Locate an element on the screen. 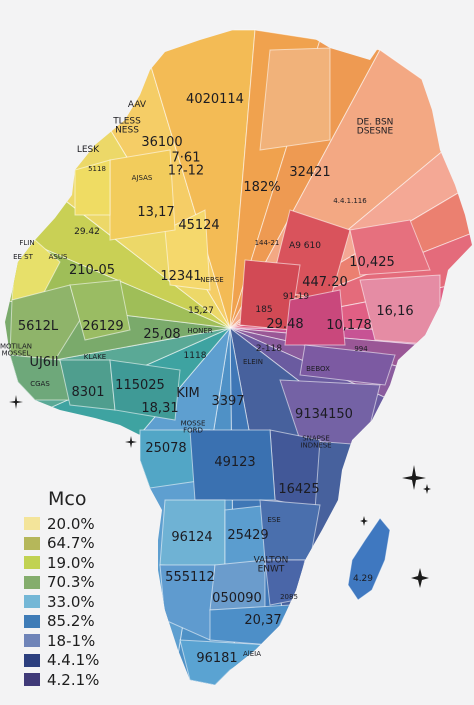  region-value-label: AlEIA is located at coordinates (252, 654).